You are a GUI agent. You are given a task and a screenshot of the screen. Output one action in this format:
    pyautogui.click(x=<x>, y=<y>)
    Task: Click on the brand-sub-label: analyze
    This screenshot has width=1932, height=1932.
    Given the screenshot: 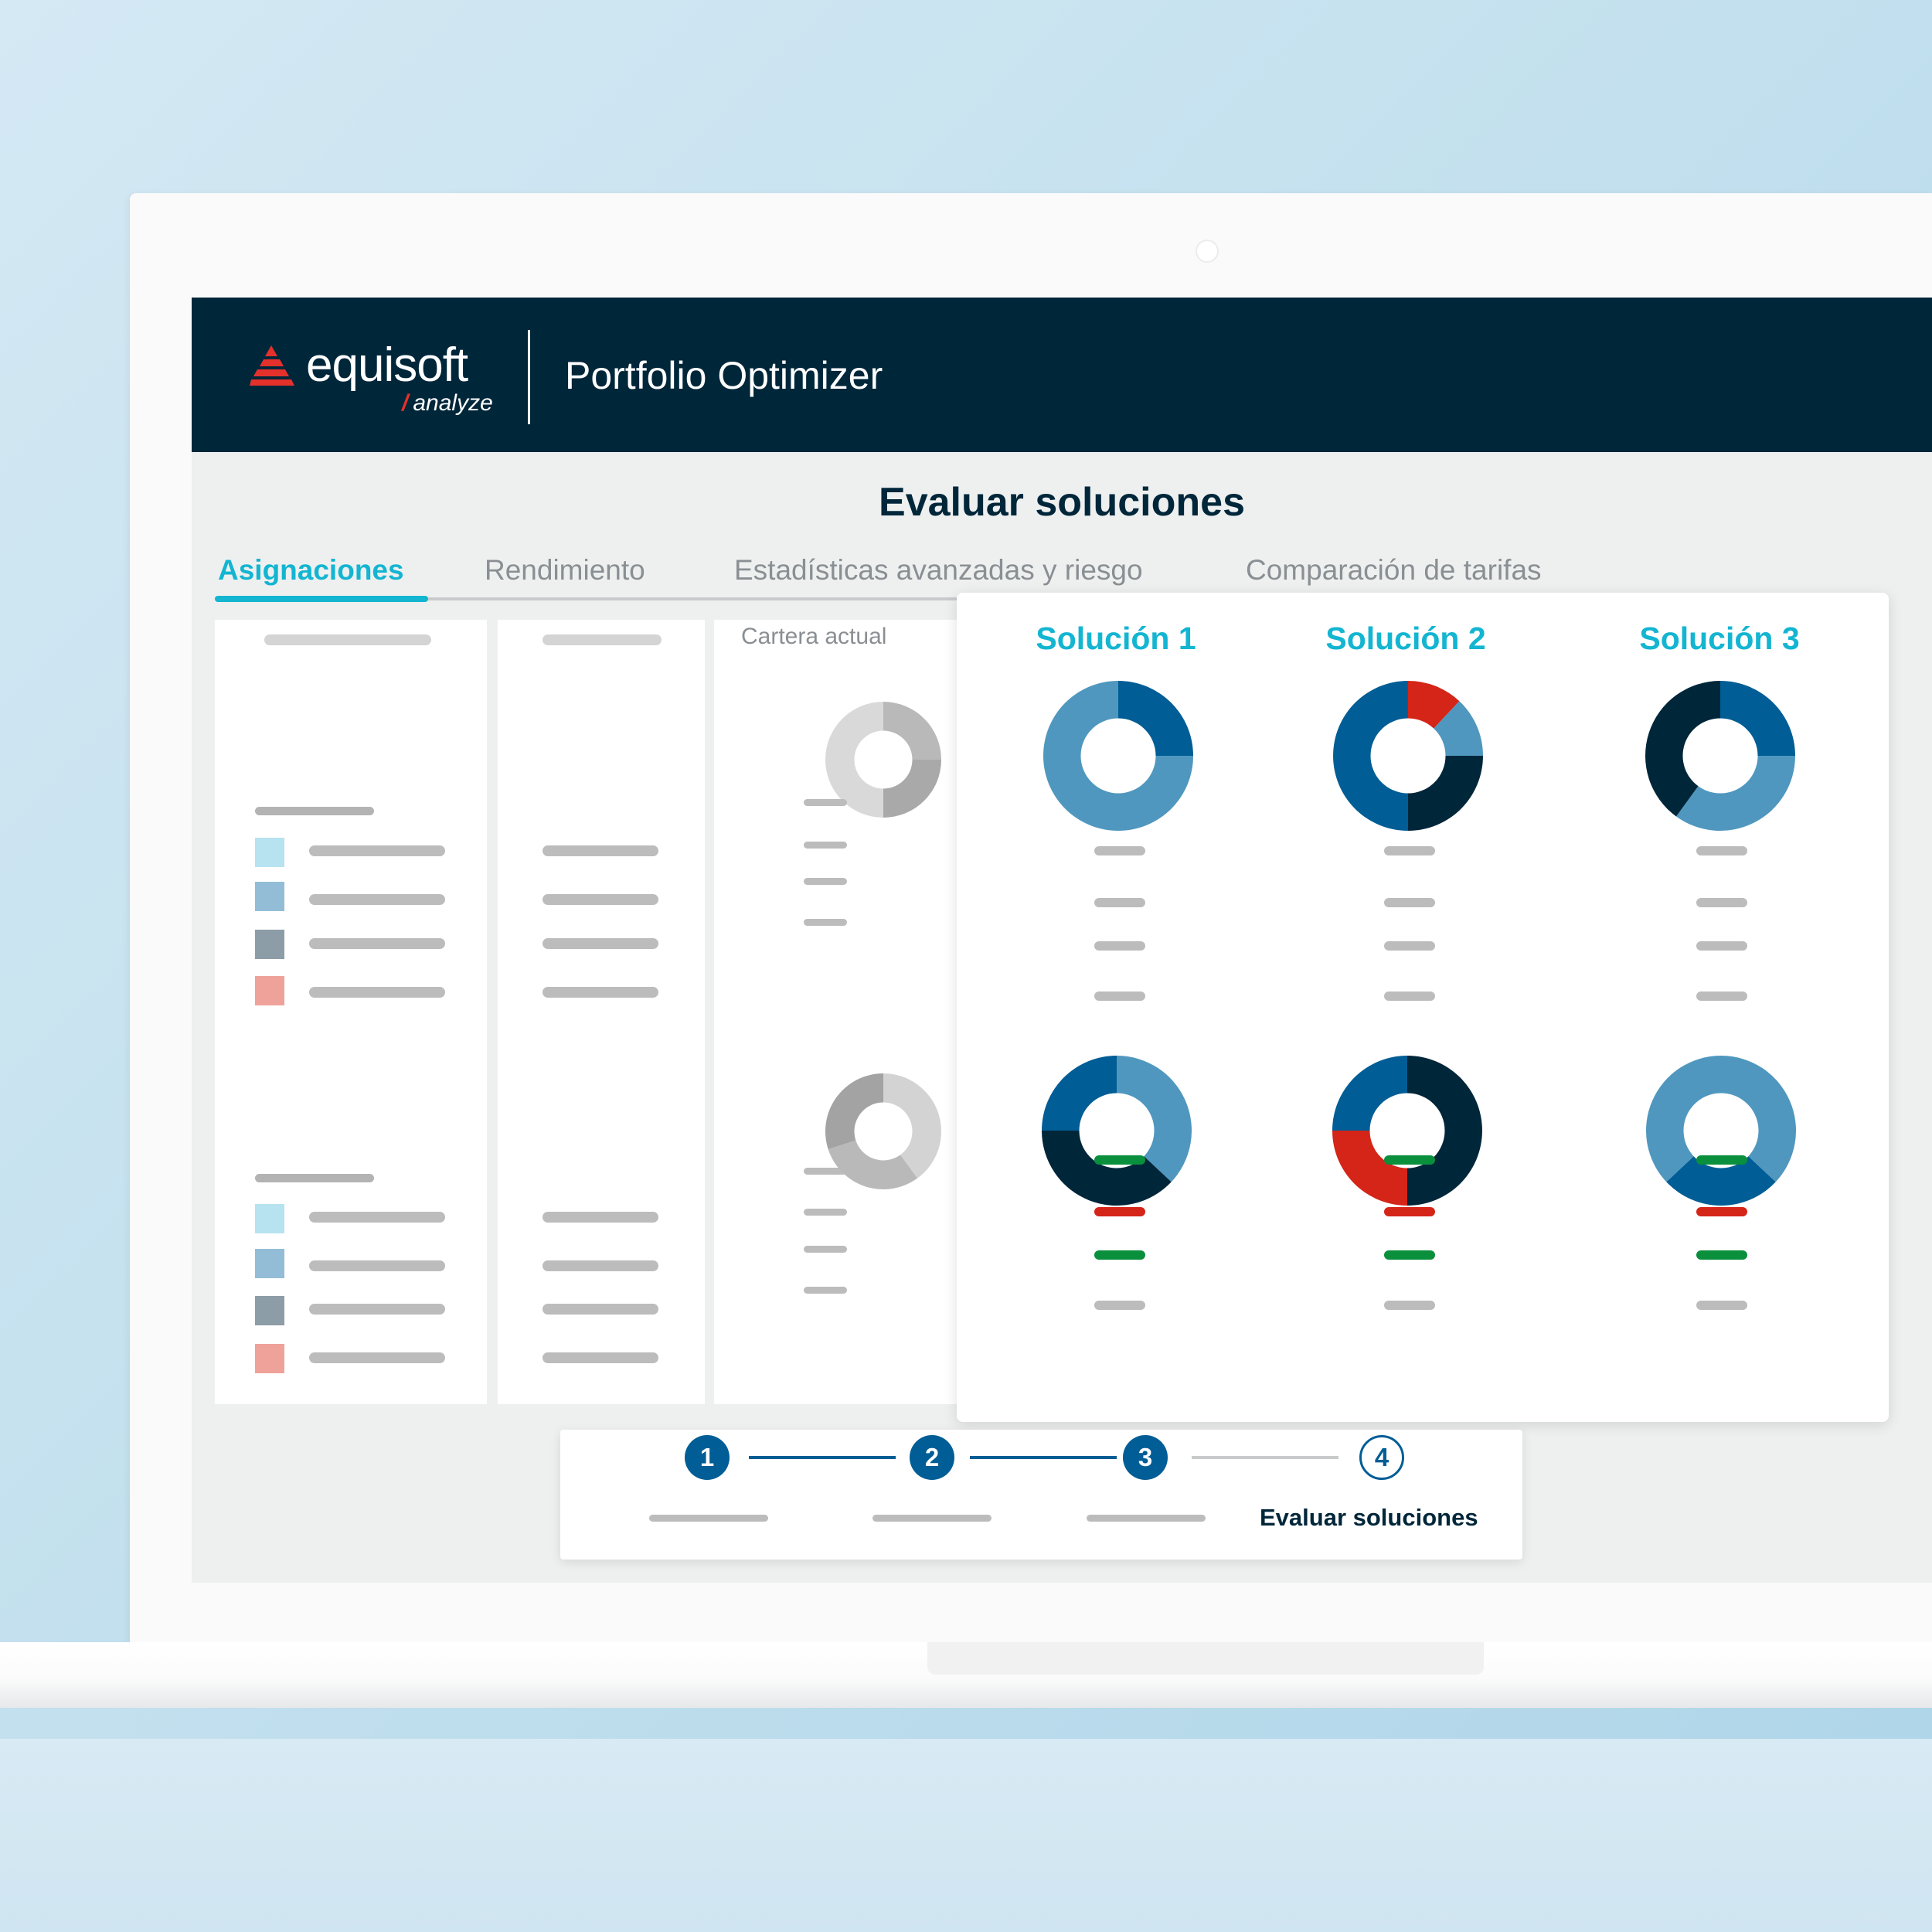 What is the action you would take?
    pyautogui.click(x=453, y=403)
    